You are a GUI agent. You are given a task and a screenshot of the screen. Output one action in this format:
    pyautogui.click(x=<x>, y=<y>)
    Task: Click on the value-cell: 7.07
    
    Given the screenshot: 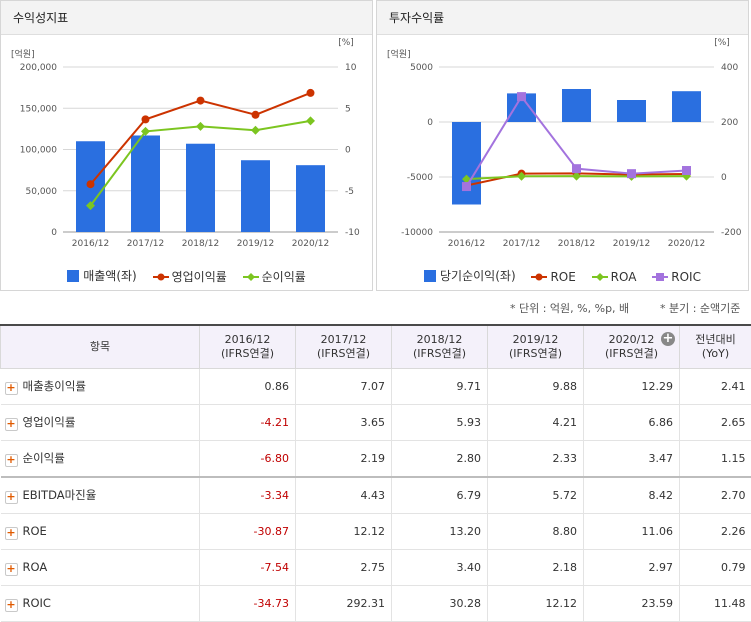 What is the action you would take?
    pyautogui.click(x=344, y=387)
    